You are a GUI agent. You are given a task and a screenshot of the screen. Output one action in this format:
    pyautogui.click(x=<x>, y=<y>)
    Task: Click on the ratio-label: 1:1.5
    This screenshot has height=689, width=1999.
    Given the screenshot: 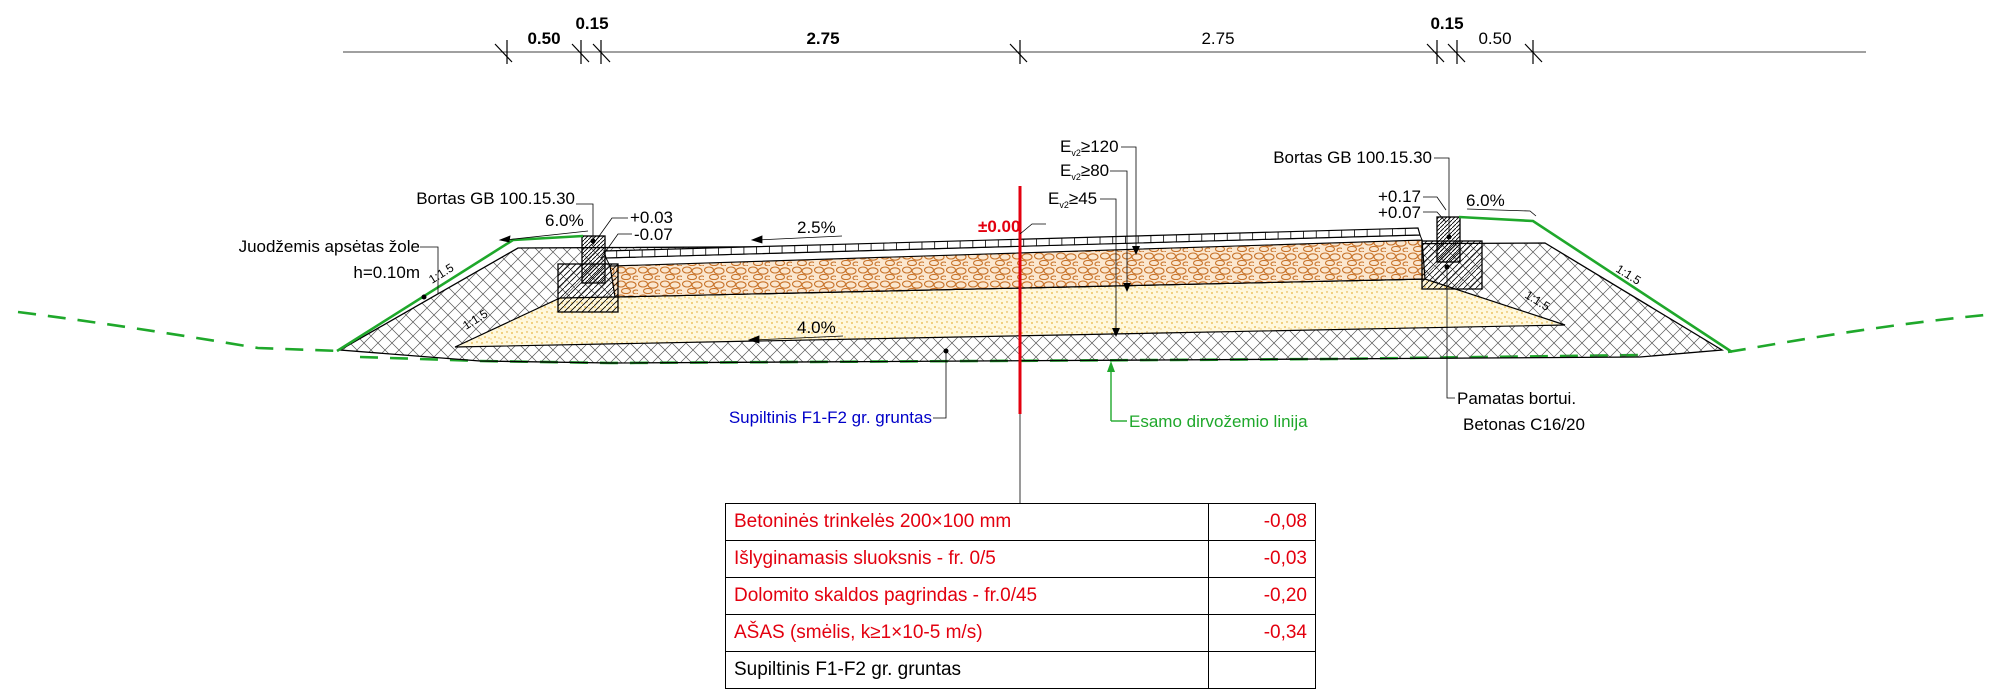 What is the action you would take?
    pyautogui.click(x=441, y=273)
    